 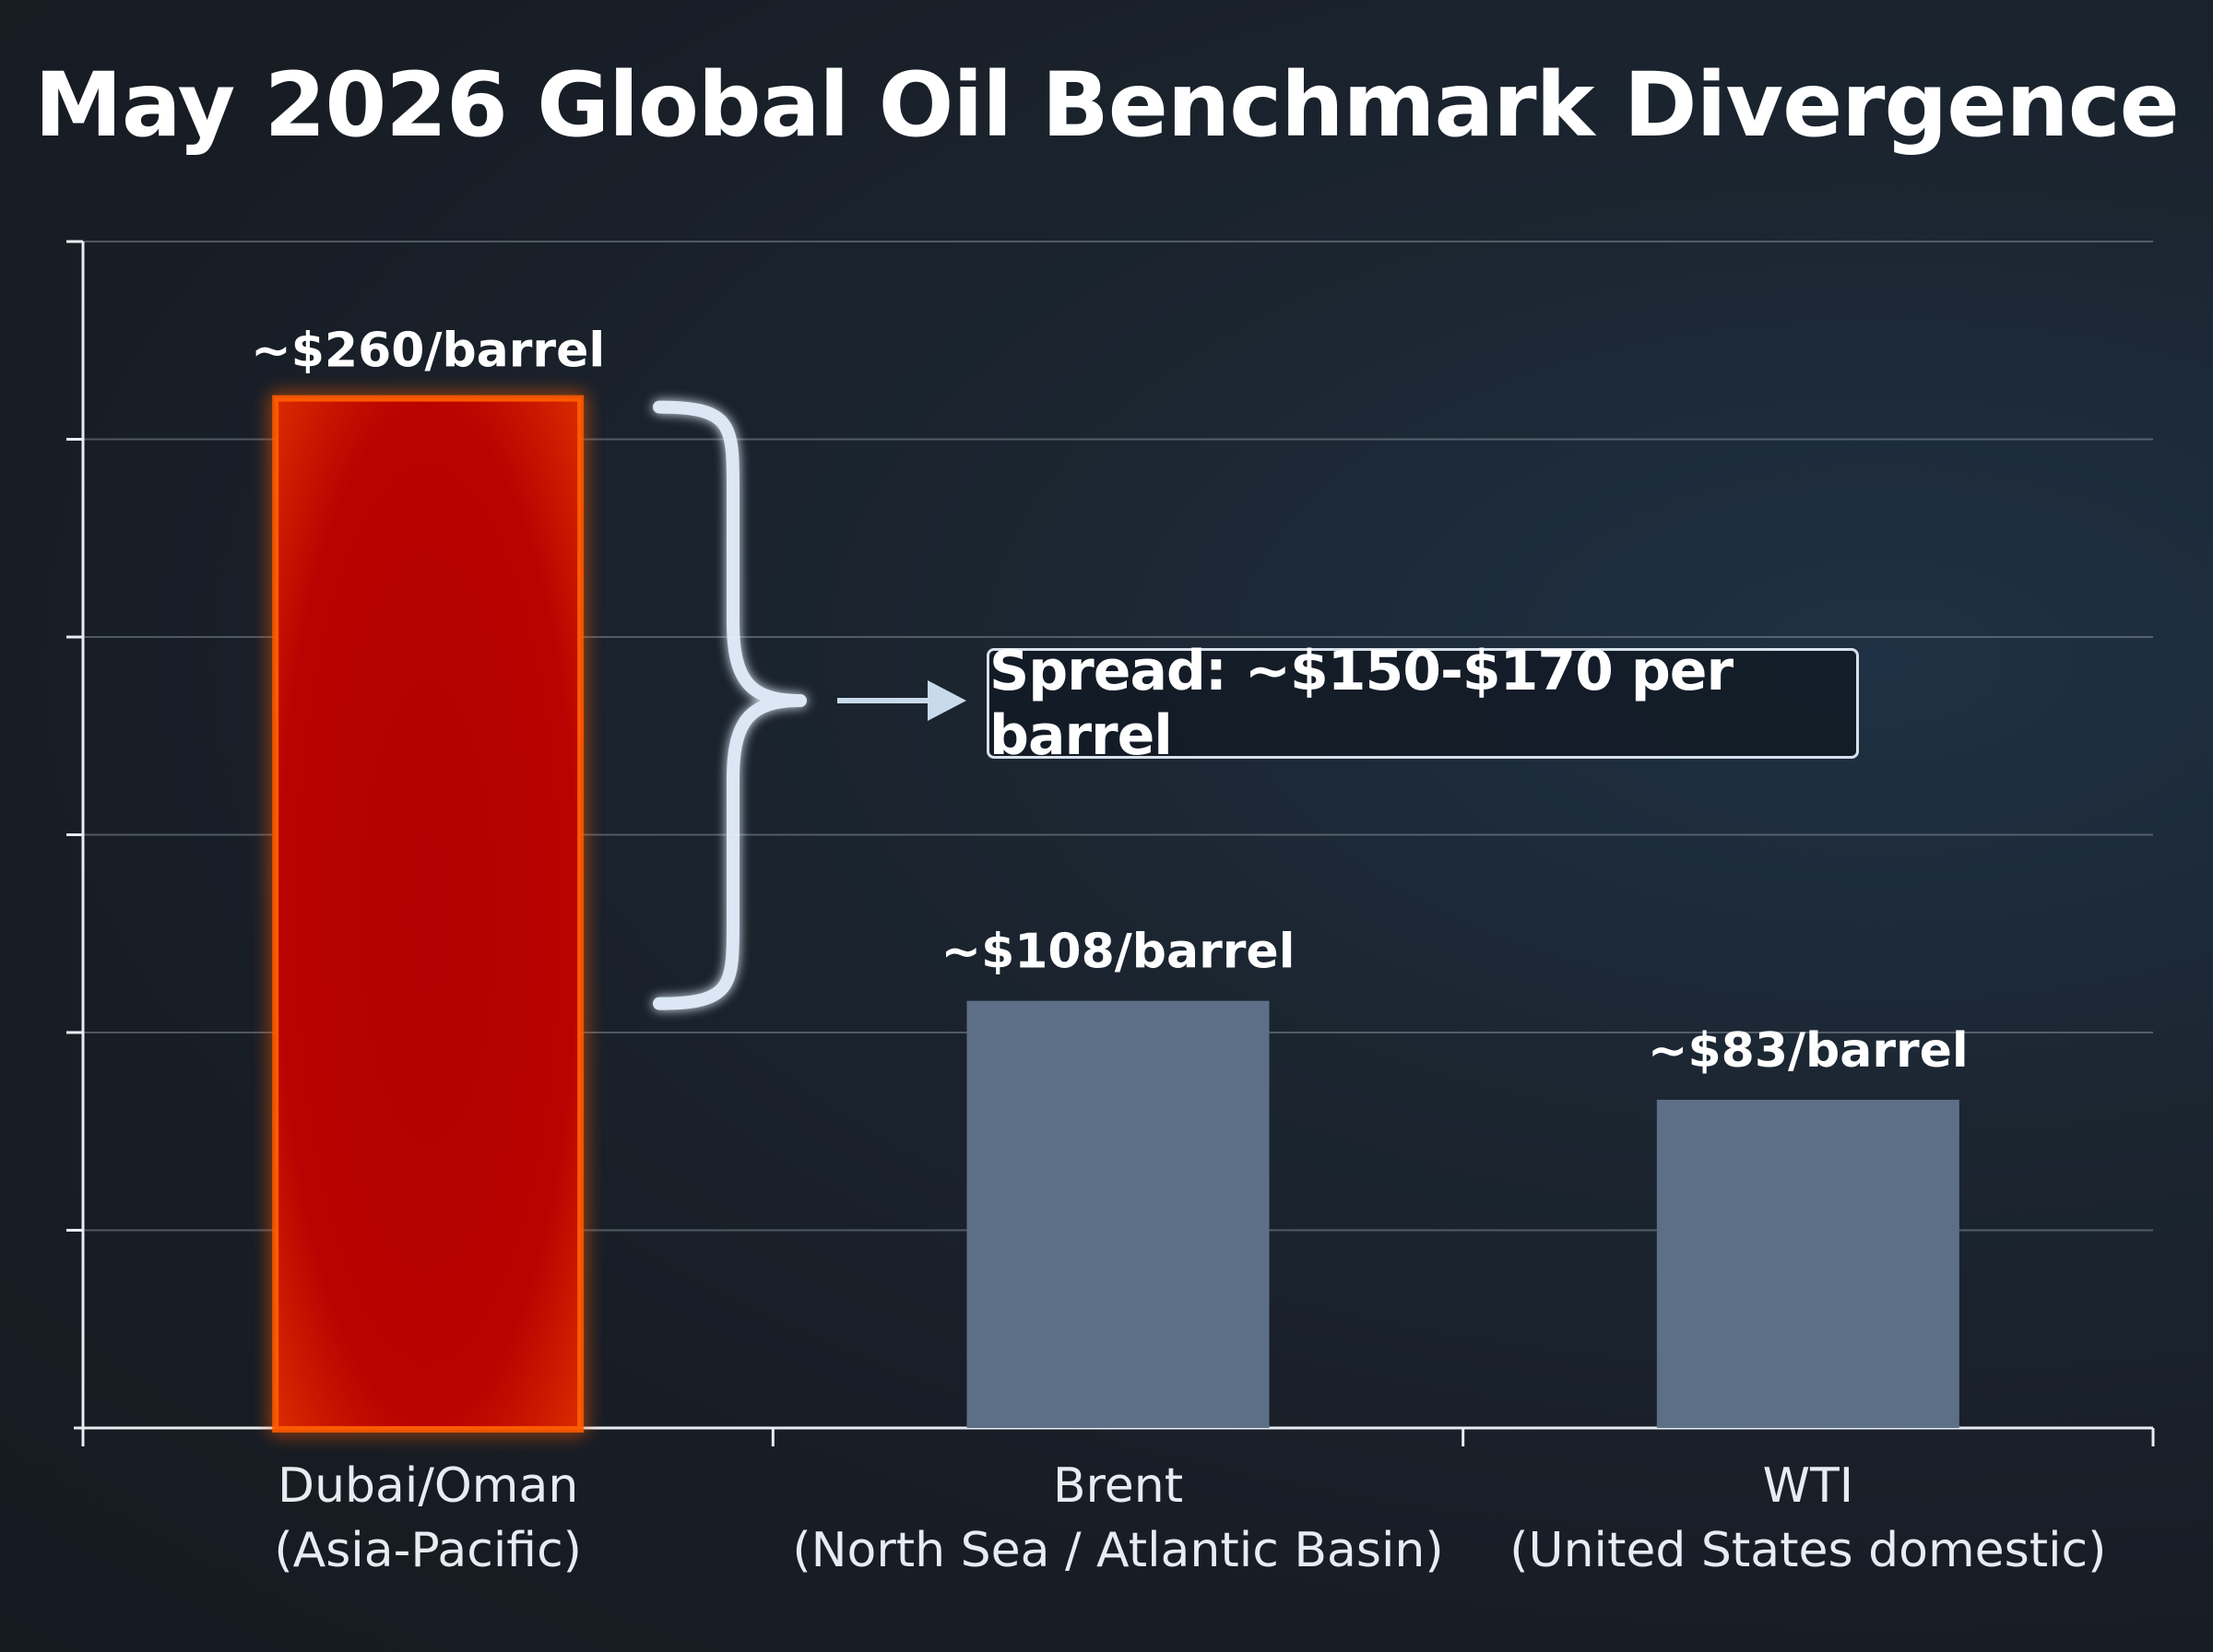 What do you see at coordinates (1808, 1051) in the screenshot?
I see `data-label: ~$83/barrel` at bounding box center [1808, 1051].